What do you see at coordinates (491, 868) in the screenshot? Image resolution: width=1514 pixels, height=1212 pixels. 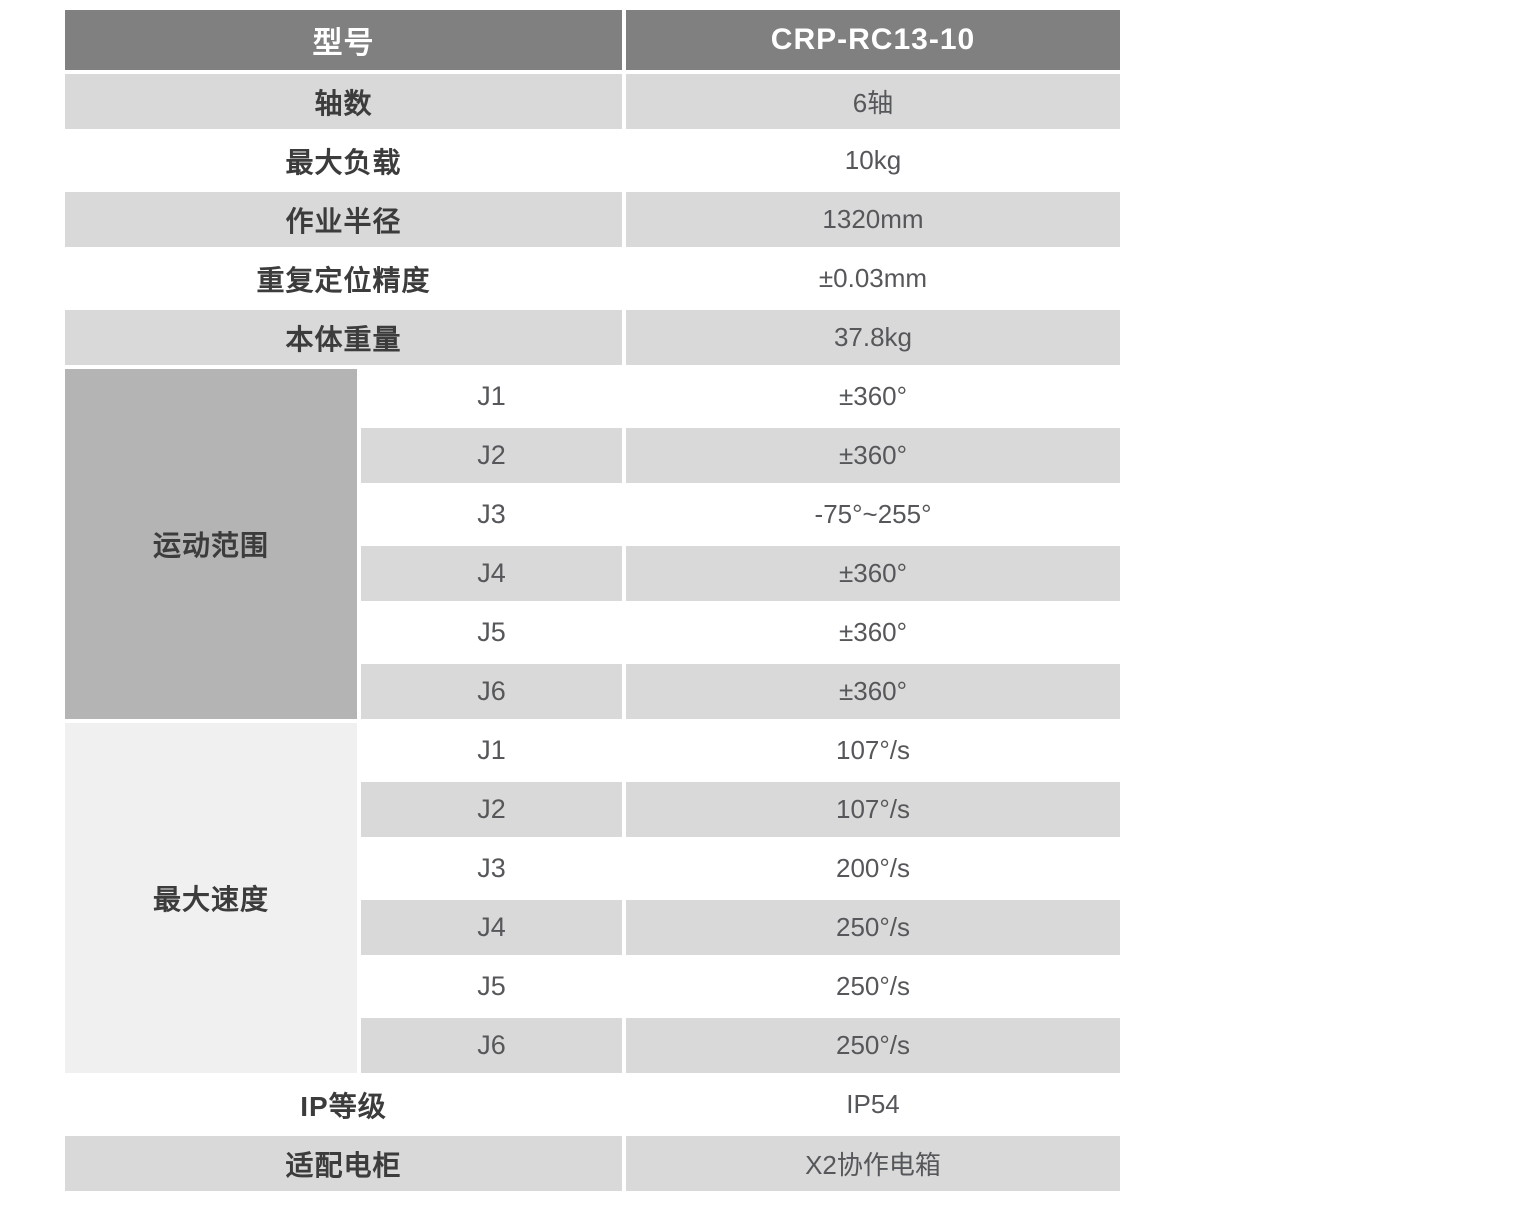 I see `speed-j3-joint: J3` at bounding box center [491, 868].